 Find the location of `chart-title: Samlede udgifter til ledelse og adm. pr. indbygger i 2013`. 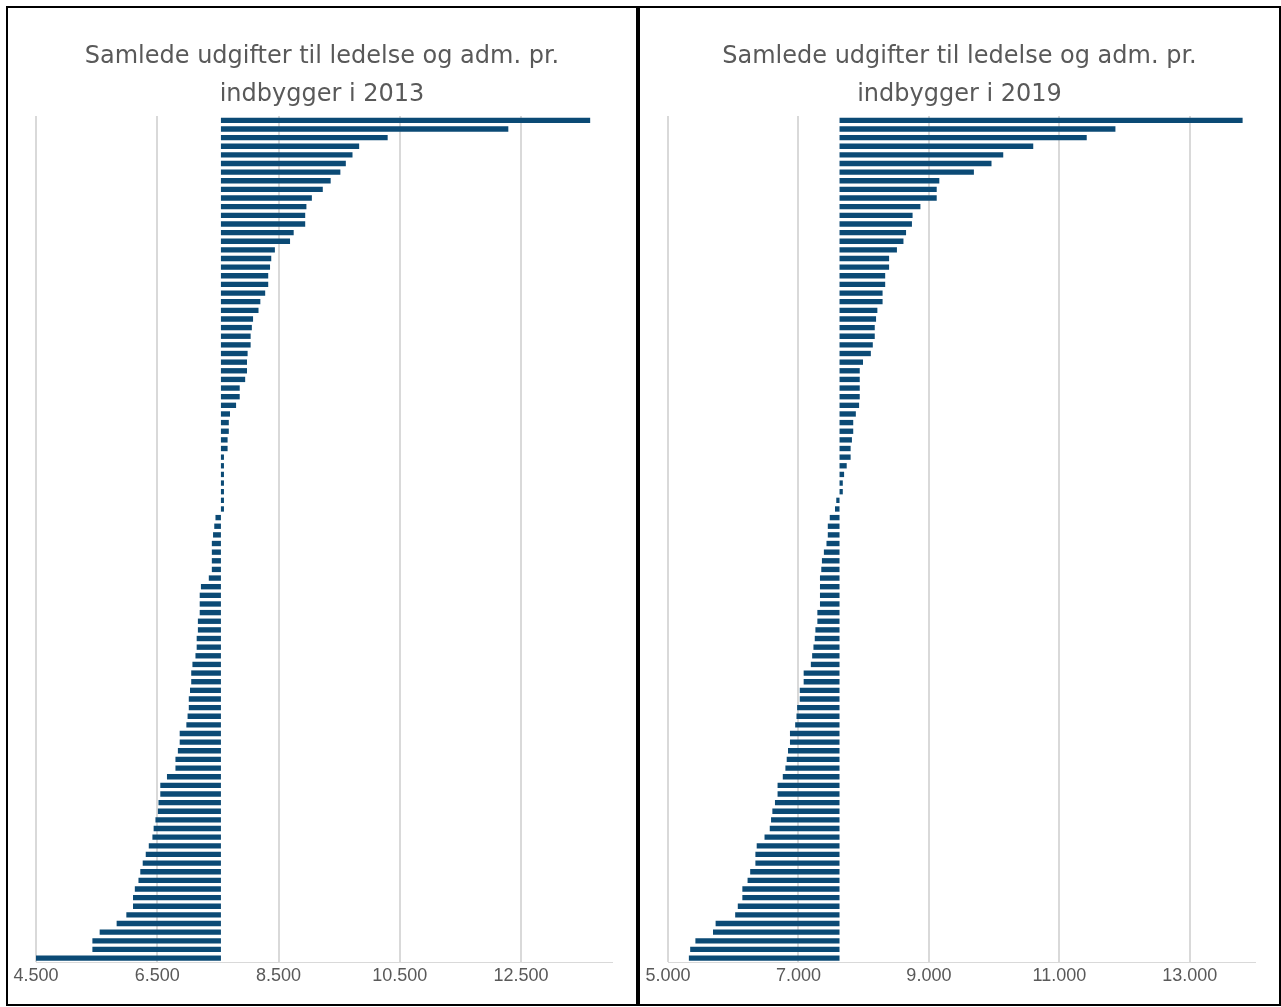

chart-title: Samlede udgifter til ledelse og adm. pr. indbygger i 2013 is located at coordinates (322, 74).